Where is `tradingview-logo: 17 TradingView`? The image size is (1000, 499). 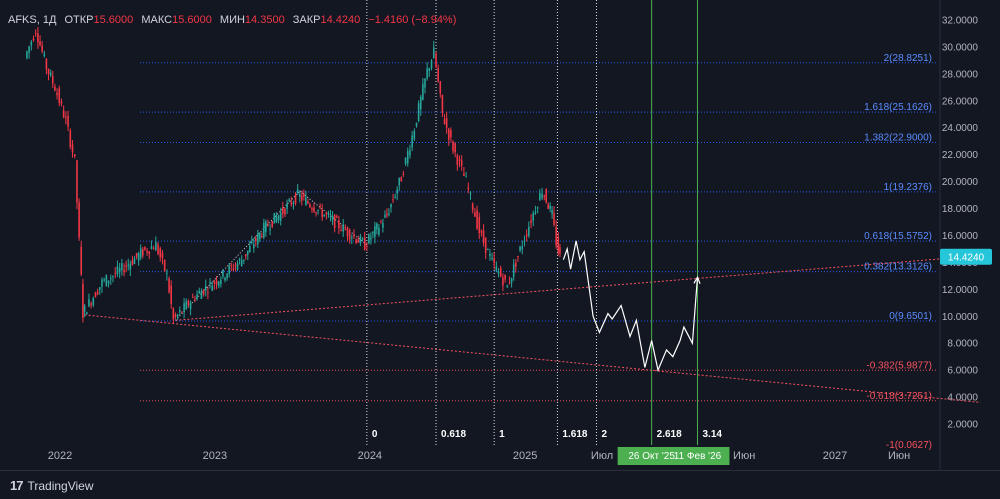 tradingview-logo: 17 TradingView is located at coordinates (52, 485).